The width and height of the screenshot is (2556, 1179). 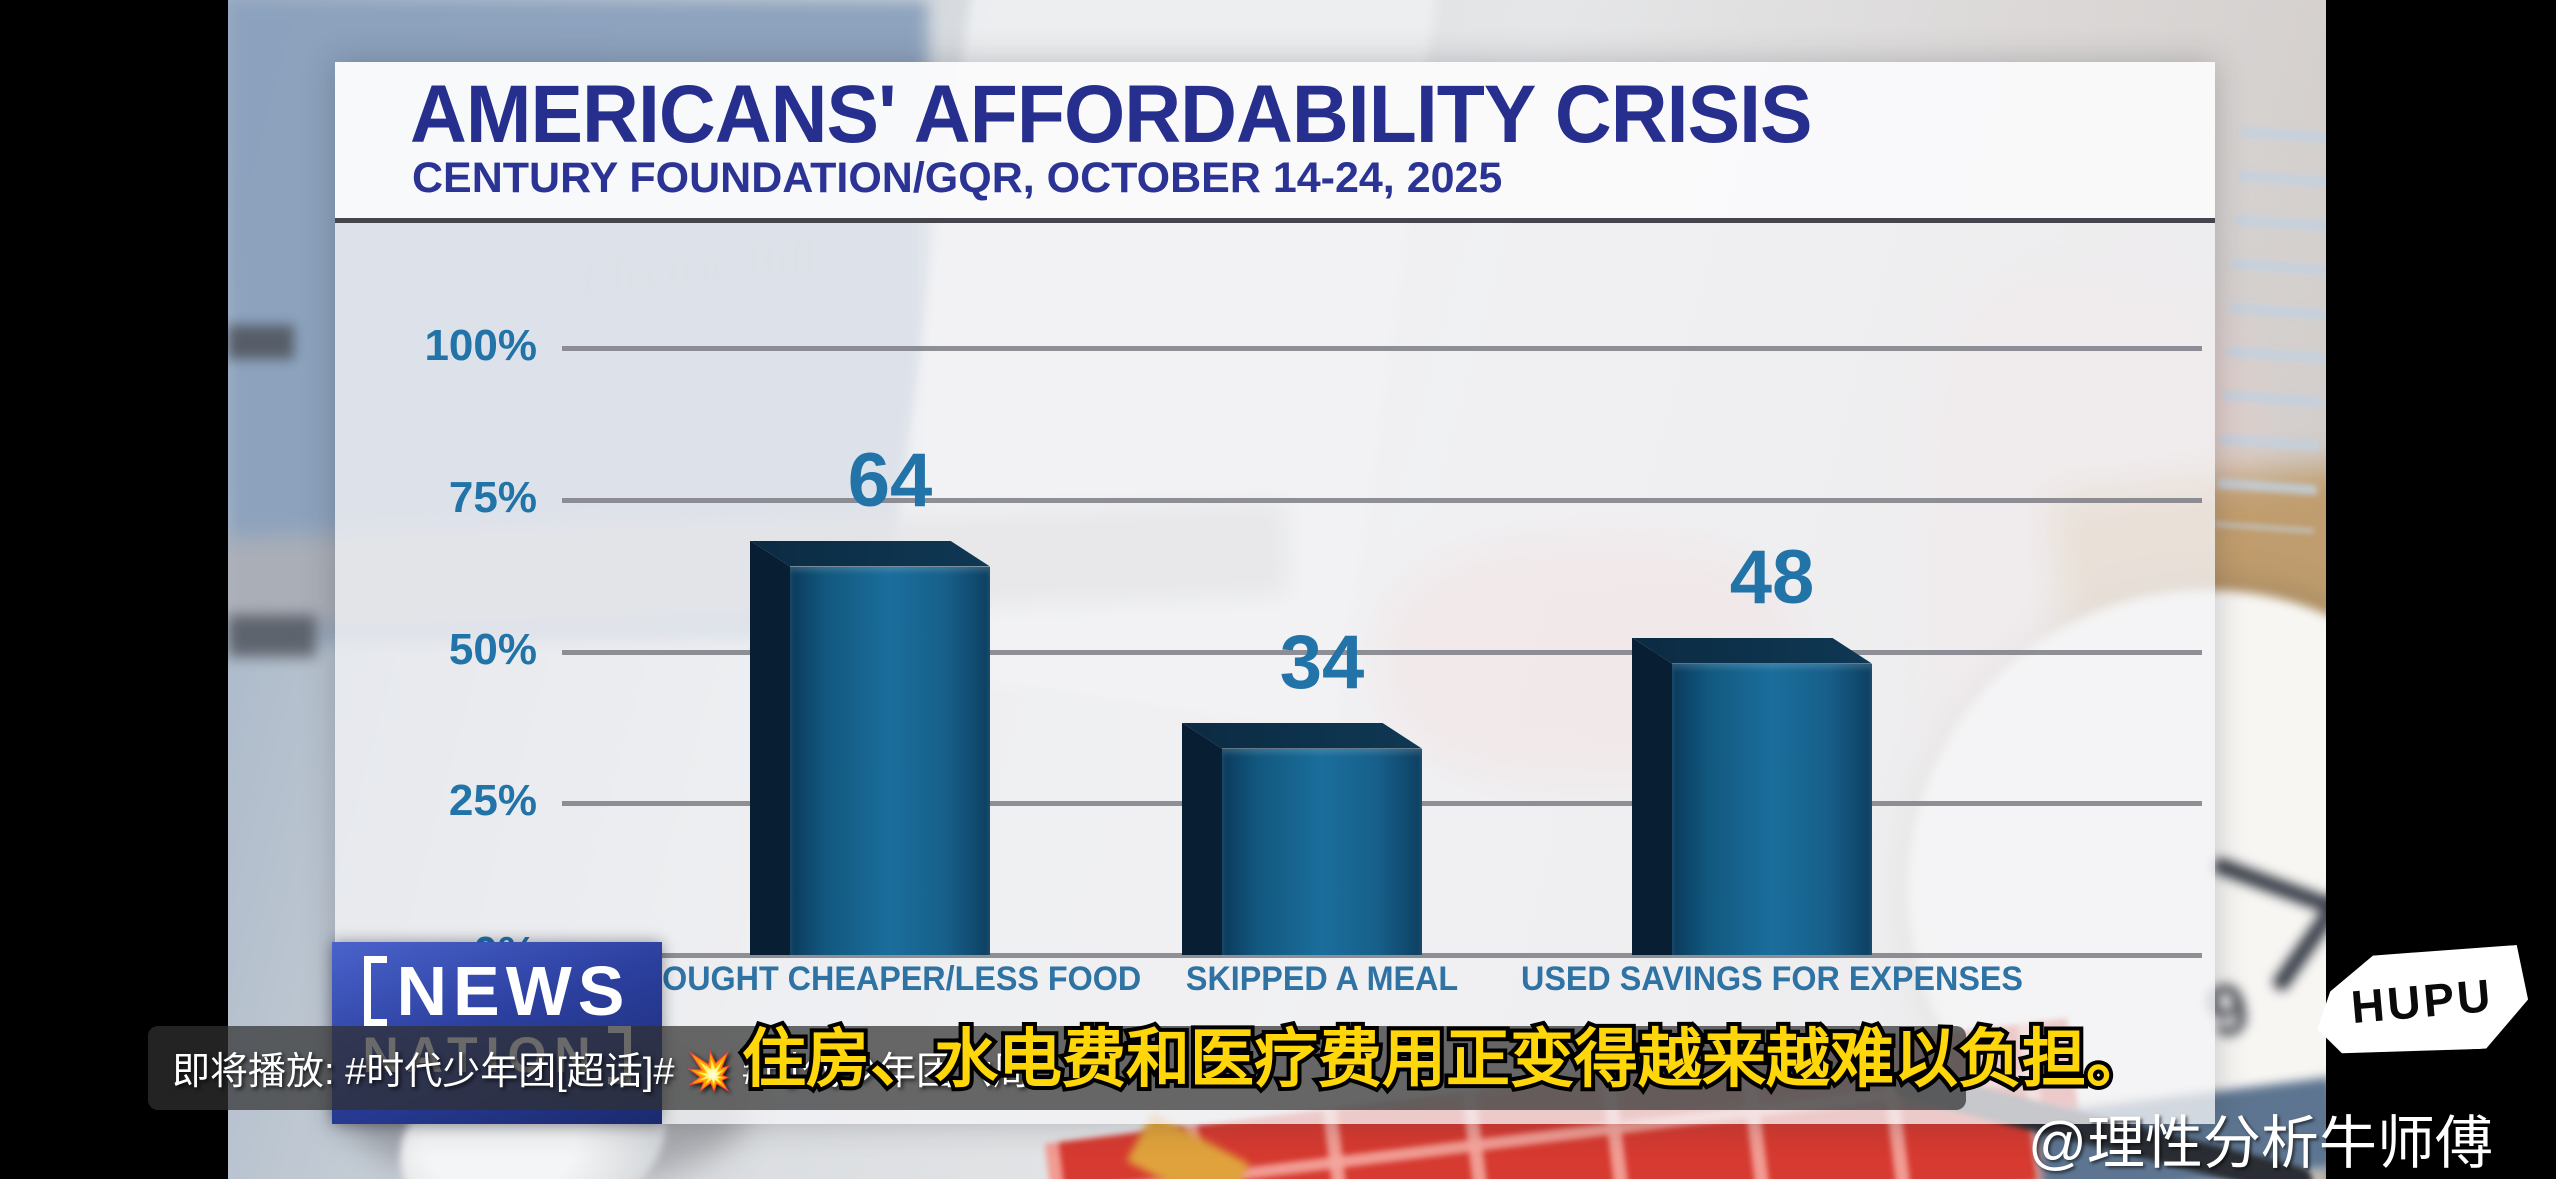 What do you see at coordinates (2270, 330) in the screenshot?
I see `background-paper-lines` at bounding box center [2270, 330].